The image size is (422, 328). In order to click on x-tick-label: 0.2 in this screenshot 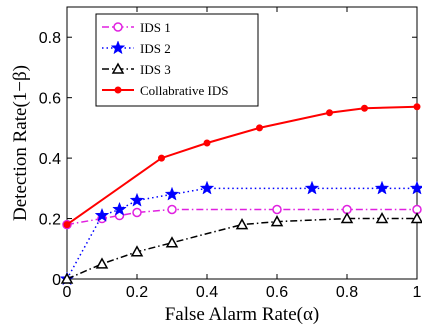, I will do `click(137, 292)`.